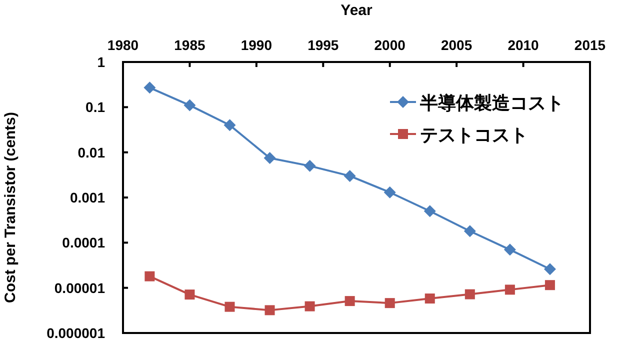 The image size is (630, 344). Describe the element at coordinates (474, 135) in the screenshot. I see `legend-label: テストコスト` at that location.